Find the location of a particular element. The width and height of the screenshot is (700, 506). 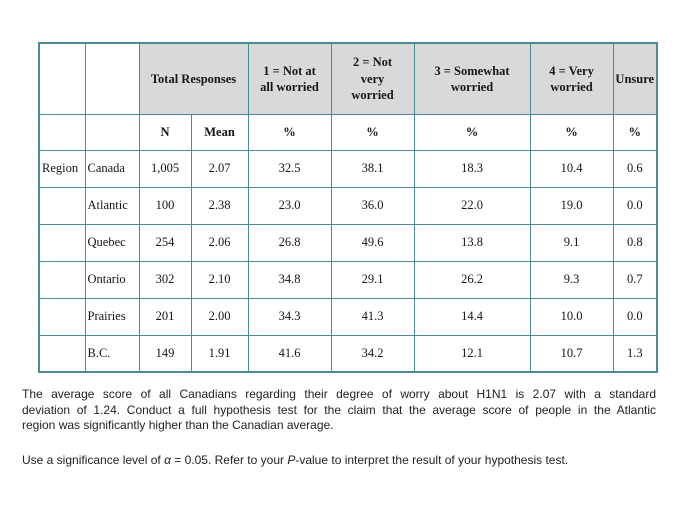

mean-cell: 2.06 is located at coordinates (219, 242).